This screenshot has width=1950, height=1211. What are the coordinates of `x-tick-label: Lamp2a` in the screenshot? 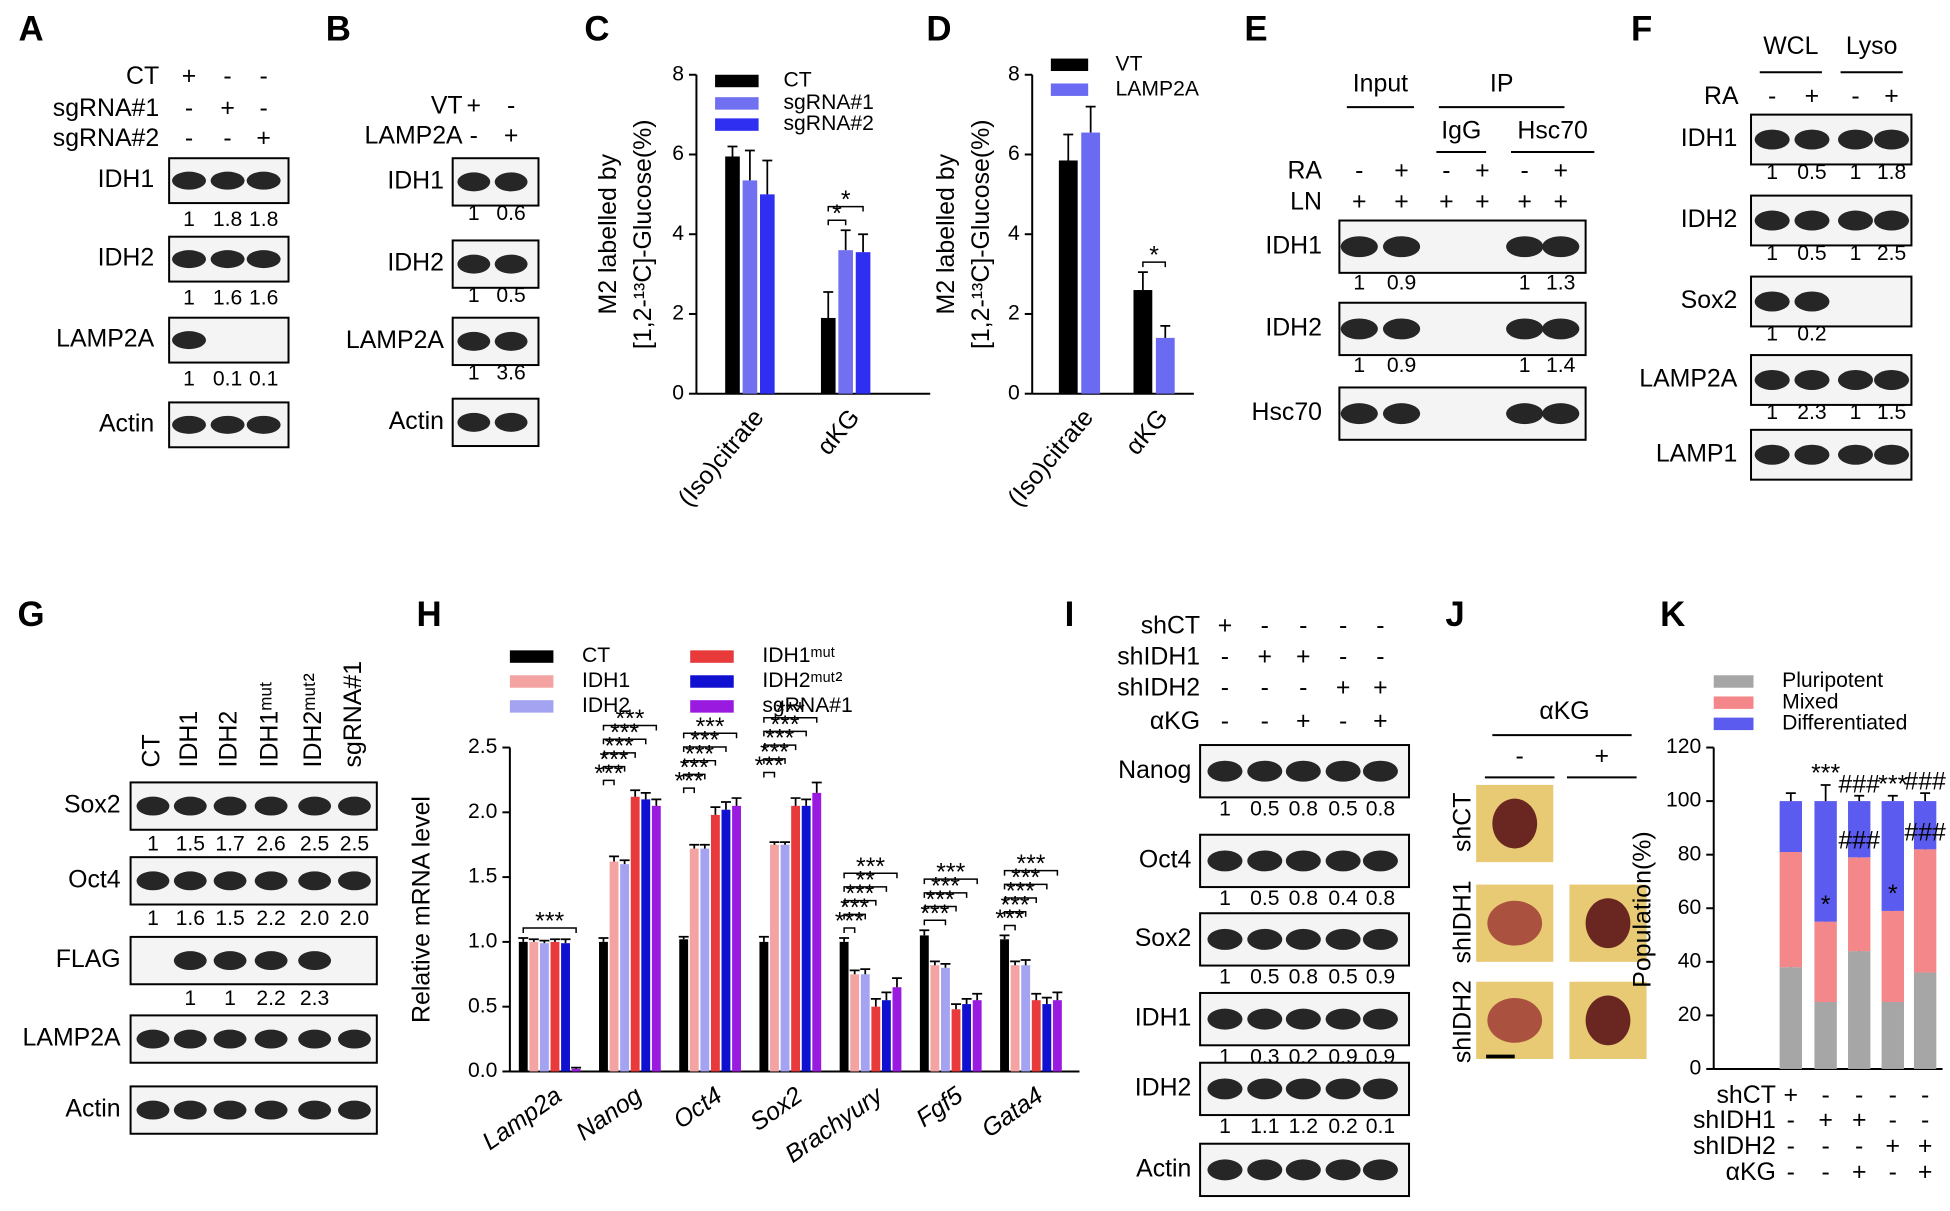 It's located at (522, 1118).